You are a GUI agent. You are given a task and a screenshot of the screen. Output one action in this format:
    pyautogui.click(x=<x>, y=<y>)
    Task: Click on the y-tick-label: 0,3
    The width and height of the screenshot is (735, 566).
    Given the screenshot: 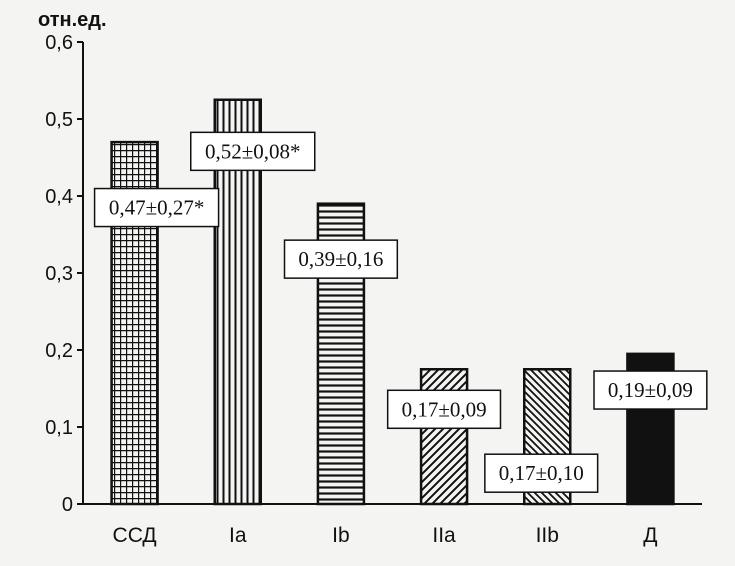 What is the action you would take?
    pyautogui.click(x=59, y=274)
    